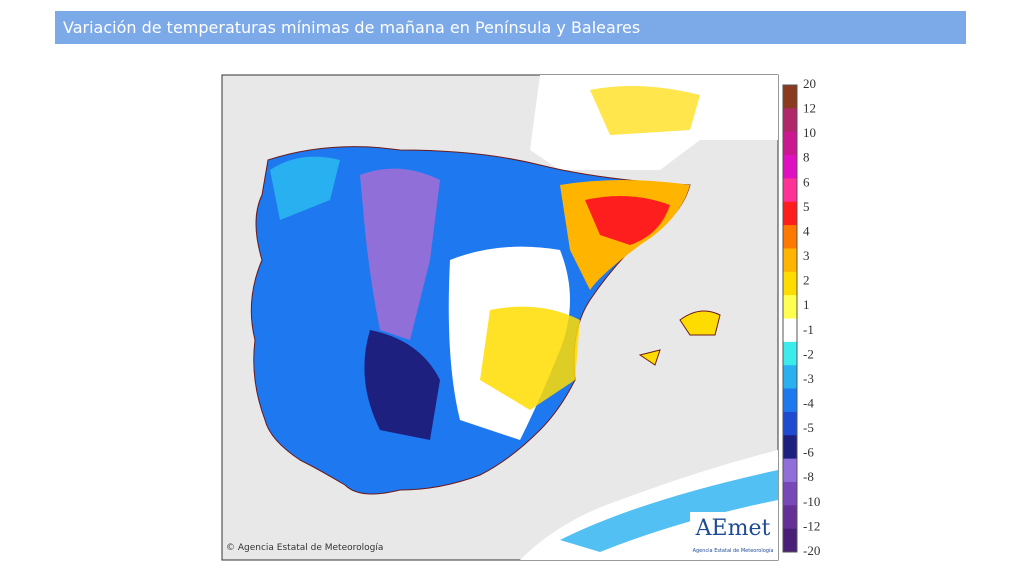 This screenshot has height=576, width=1024. I want to click on legend: 20 12 10 8 6 5 4 3 2 1 -1 -2 -3 -4 -5 -6 -8 -10 -12 -20, so click(801, 317).